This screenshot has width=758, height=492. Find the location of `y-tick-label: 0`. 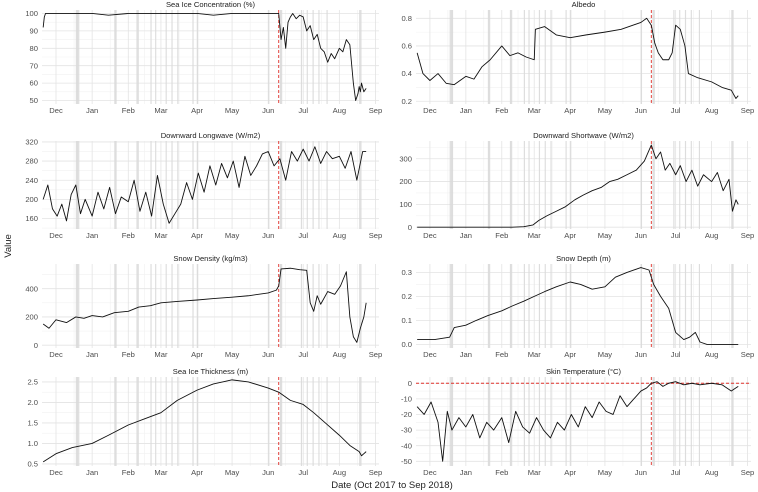

y-tick-label: 0 is located at coordinates (36, 345).